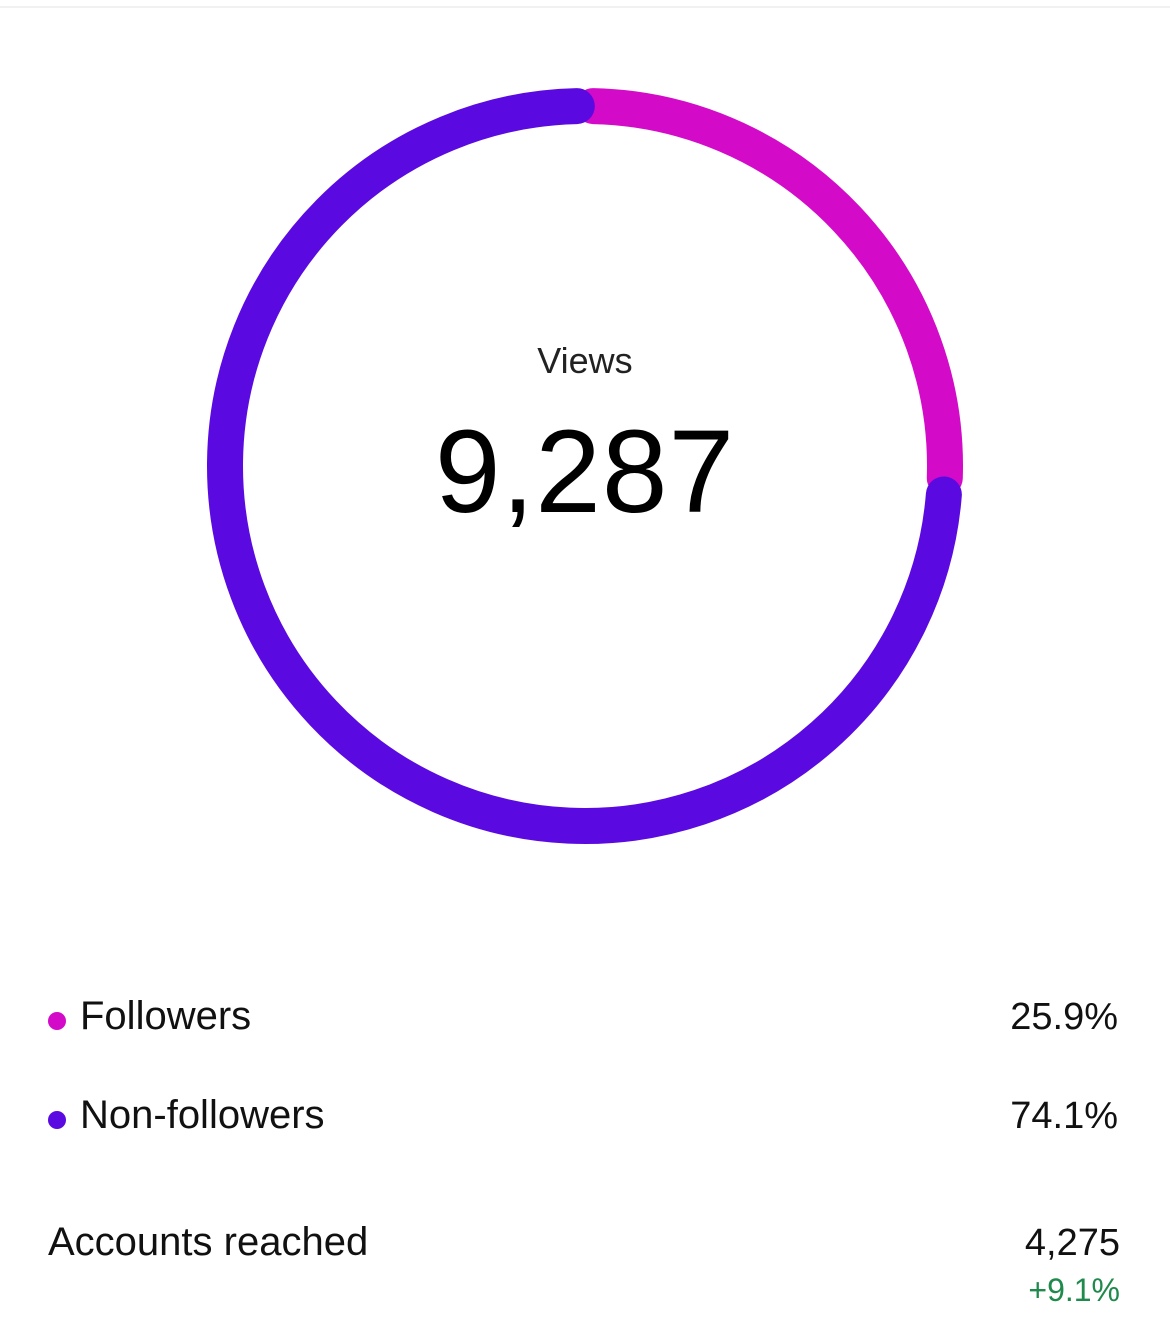 The width and height of the screenshot is (1170, 1323). What do you see at coordinates (1064, 1116) in the screenshot?
I see `legend-value-non-followers: 74.1%` at bounding box center [1064, 1116].